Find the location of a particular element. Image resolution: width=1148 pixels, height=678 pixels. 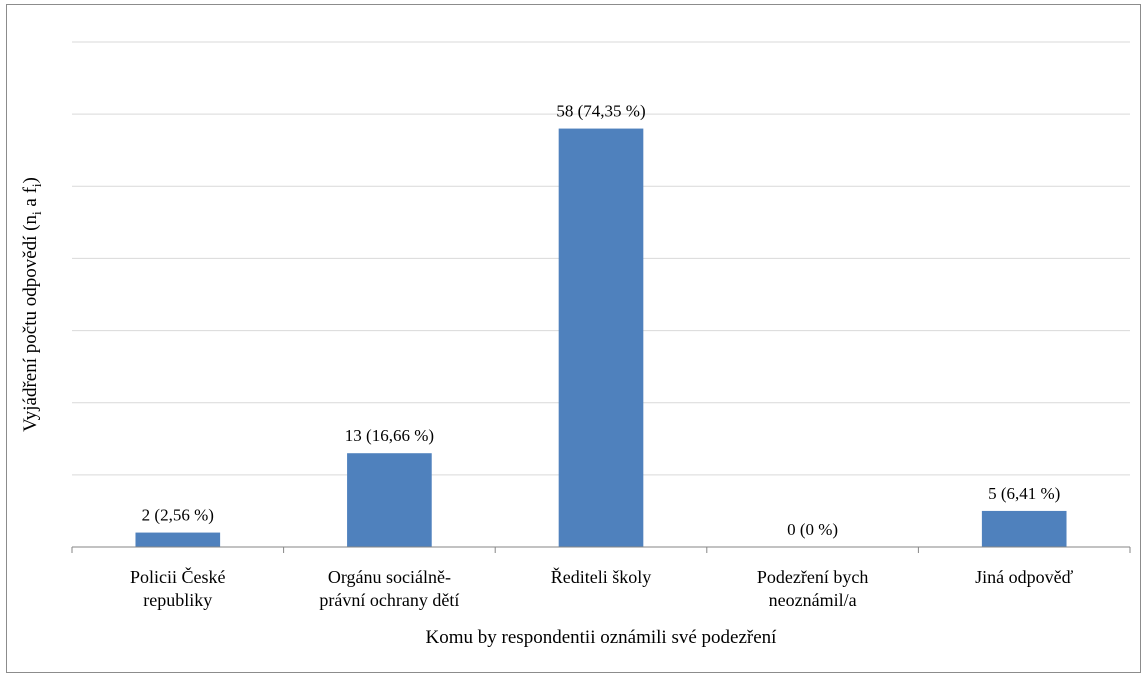

x-tick-label-line: Řediteli školy is located at coordinates (601, 576).